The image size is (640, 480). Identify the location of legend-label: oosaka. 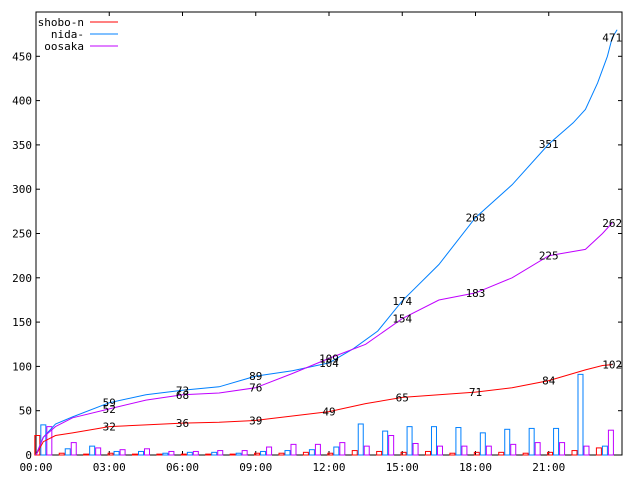
(64, 46).